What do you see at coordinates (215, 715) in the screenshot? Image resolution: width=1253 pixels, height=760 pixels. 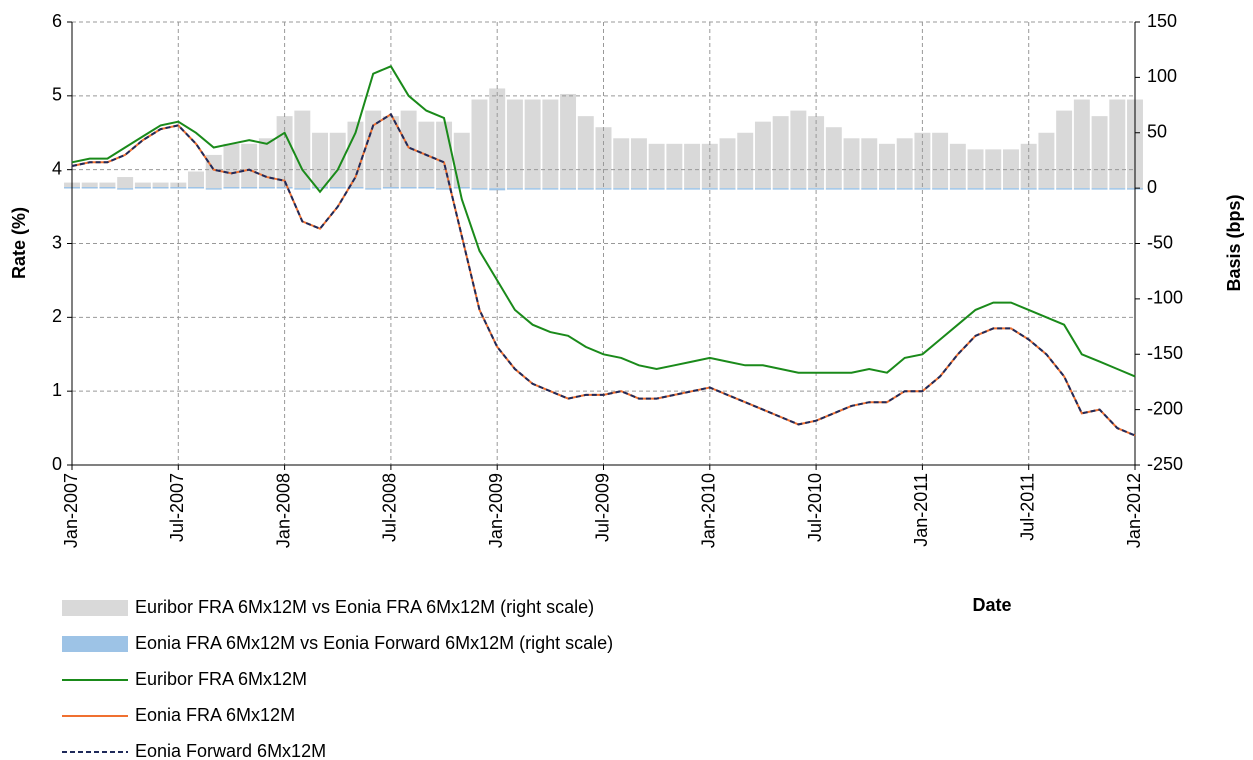 I see `legend-label: Eonia FRA 6Mx12M` at bounding box center [215, 715].